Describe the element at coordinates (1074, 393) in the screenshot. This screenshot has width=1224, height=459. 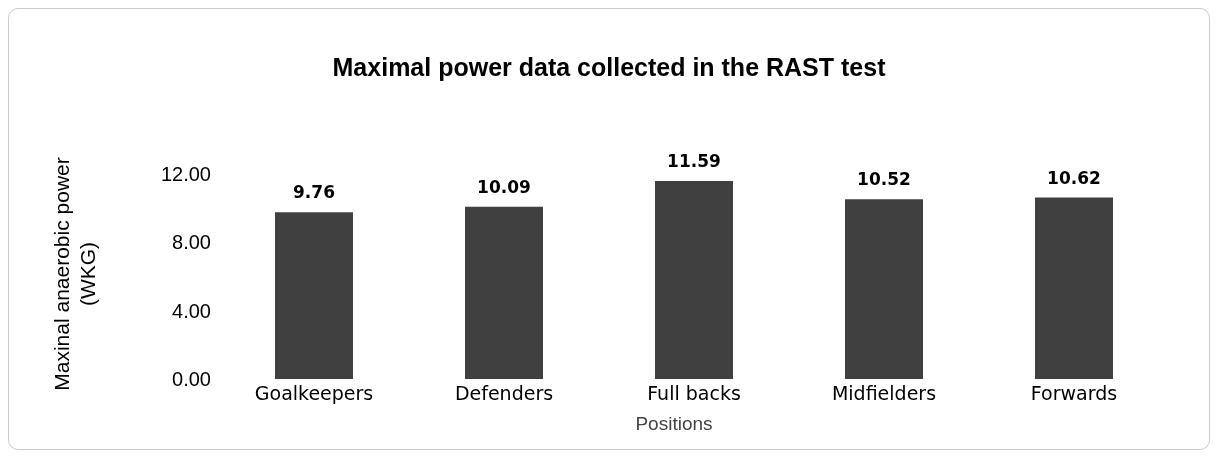
I see `x-tick-label: Forwards` at that location.